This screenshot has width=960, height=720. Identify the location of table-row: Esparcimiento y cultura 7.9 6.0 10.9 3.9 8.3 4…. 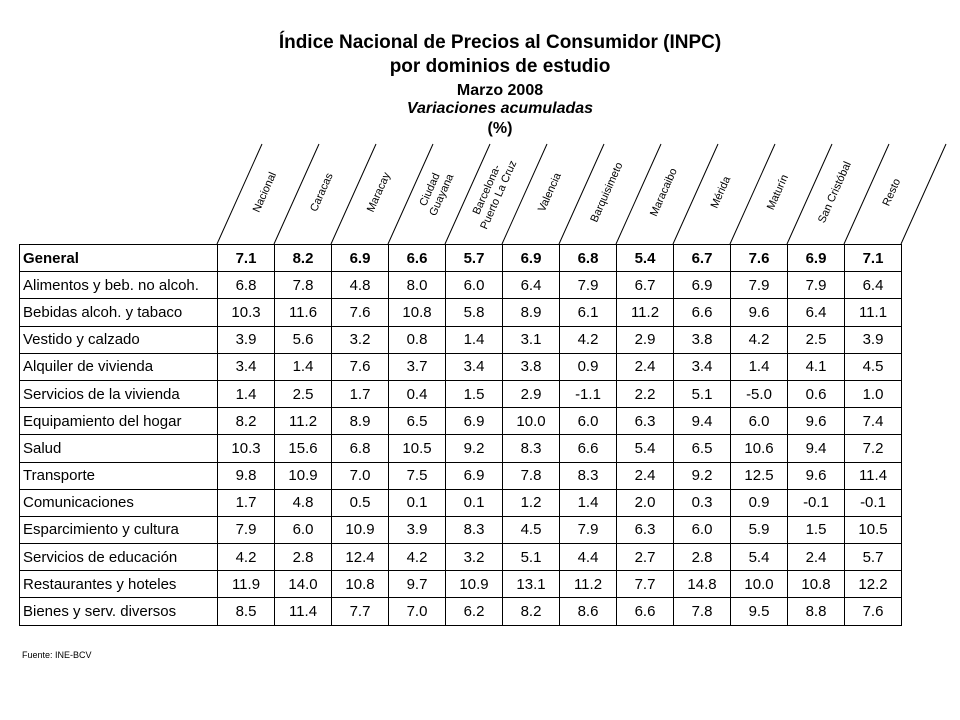
(460, 530).